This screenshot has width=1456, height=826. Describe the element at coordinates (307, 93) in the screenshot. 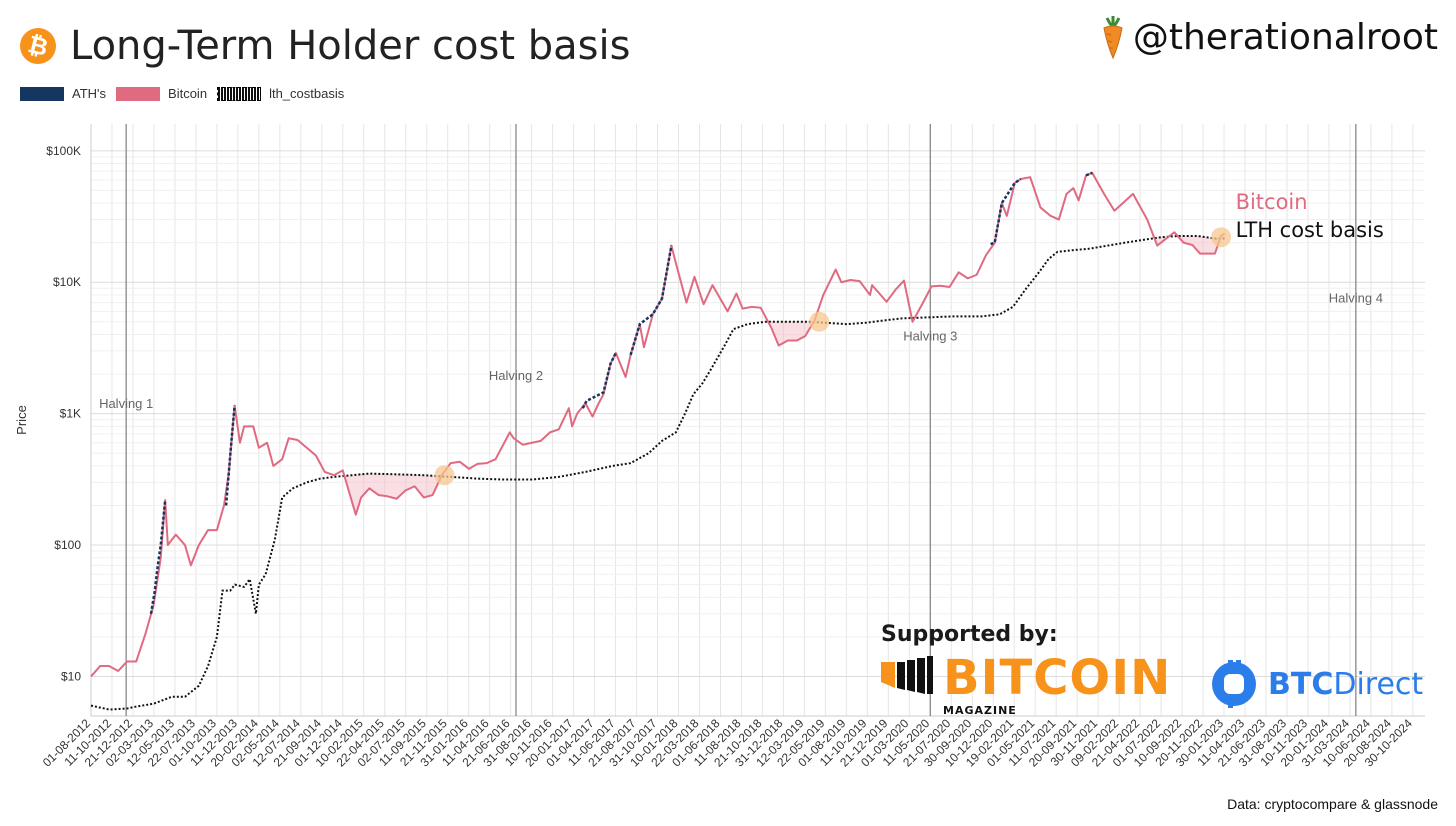

I see `legend-label-lth: lth_costbasis` at that location.